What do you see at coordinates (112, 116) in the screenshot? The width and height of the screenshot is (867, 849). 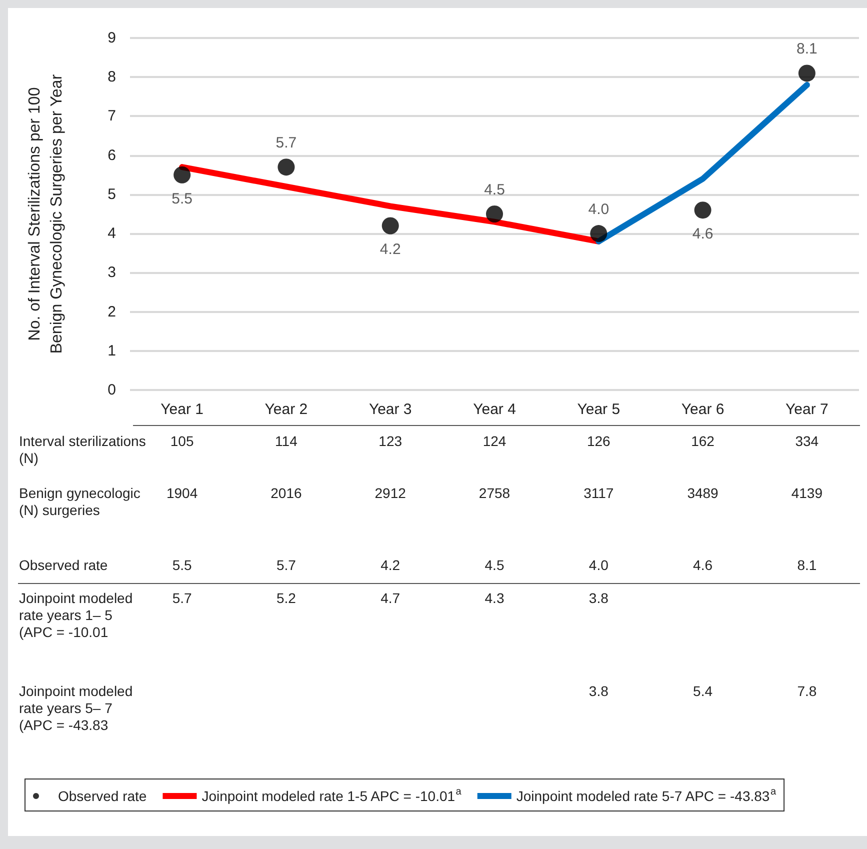 I see `y-tick-label: 7` at bounding box center [112, 116].